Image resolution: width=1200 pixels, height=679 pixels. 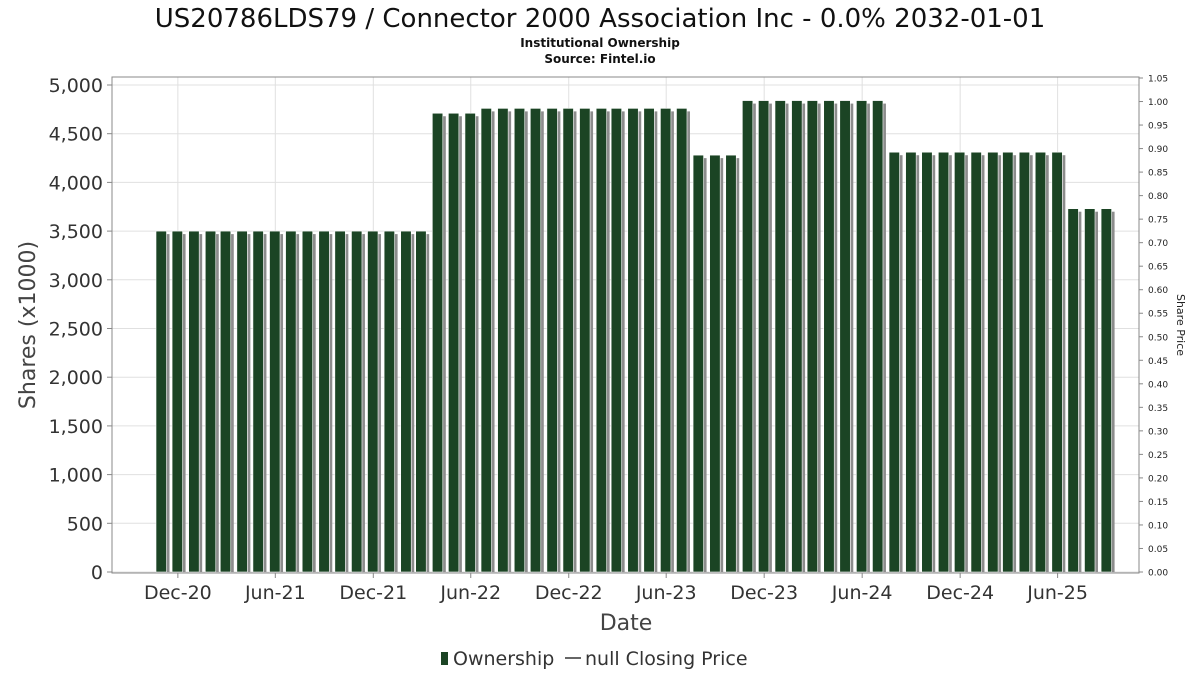 What do you see at coordinates (1158, 291) in the screenshot?
I see `y2-tick-label: 0.60` at bounding box center [1158, 291].